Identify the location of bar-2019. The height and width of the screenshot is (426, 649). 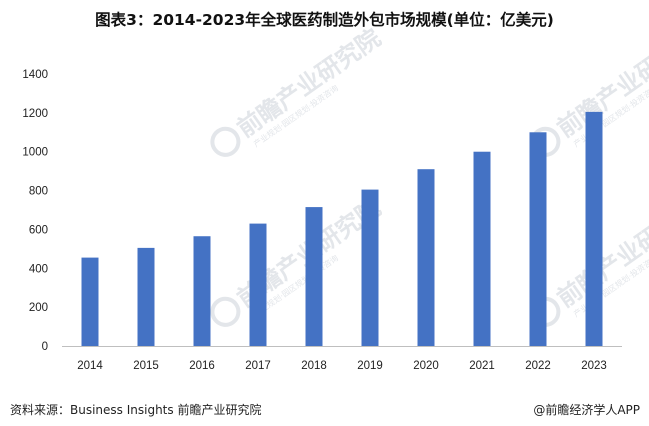
(370, 267).